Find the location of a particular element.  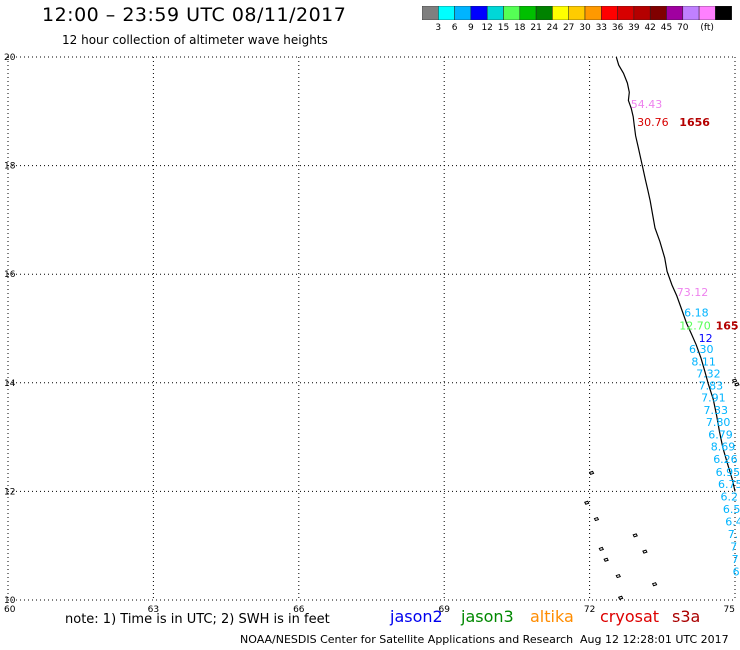

colorbar-label: 30 is located at coordinates (585, 28).